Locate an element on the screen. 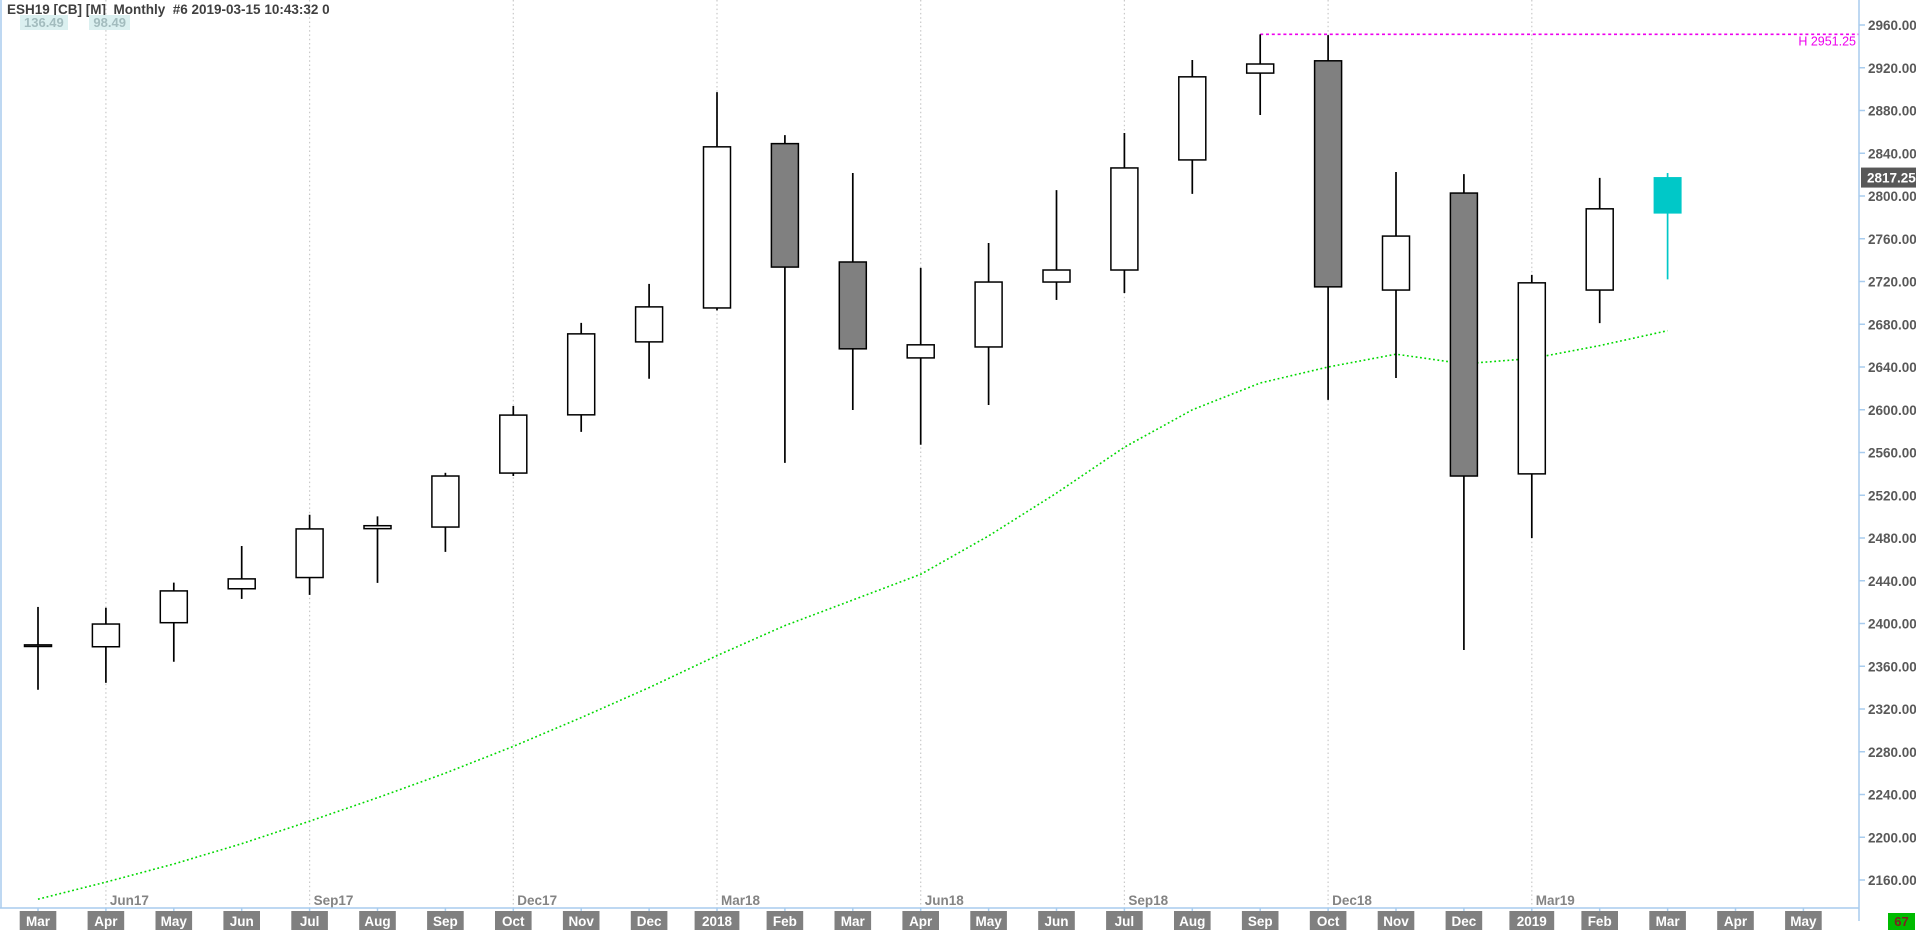 This screenshot has height=932, width=1916. indicator-values: 136.49 98.49 is located at coordinates (84, 22).